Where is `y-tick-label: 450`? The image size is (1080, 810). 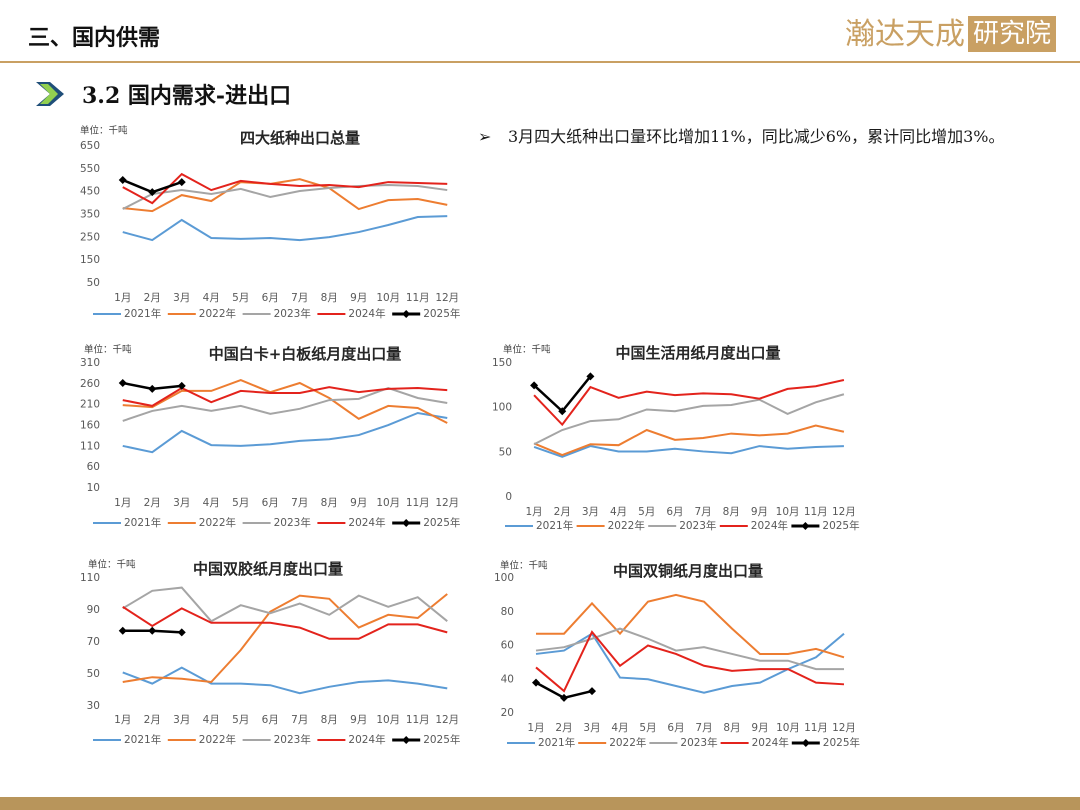 y-tick-label: 450 is located at coordinates (90, 192).